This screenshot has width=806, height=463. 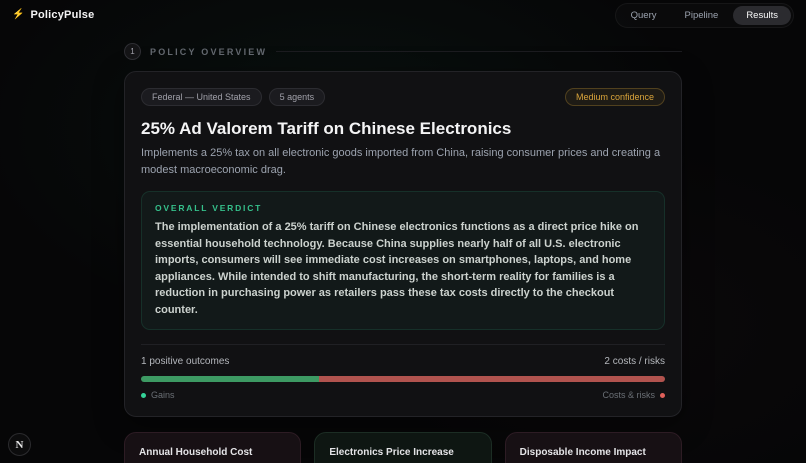 What do you see at coordinates (297, 97) in the screenshot?
I see `agents-badge: 5 agents` at bounding box center [297, 97].